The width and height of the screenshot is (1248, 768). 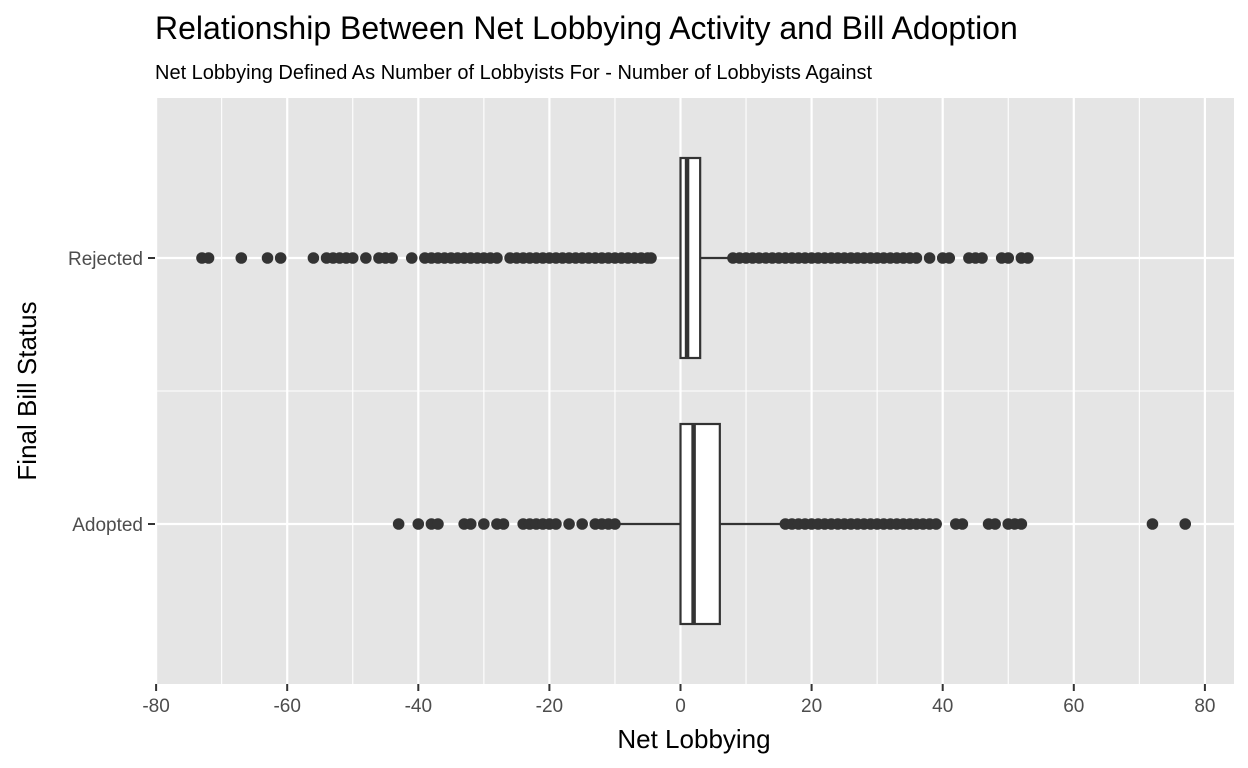 I want to click on x-tick-label: 40, so click(x=942, y=706).